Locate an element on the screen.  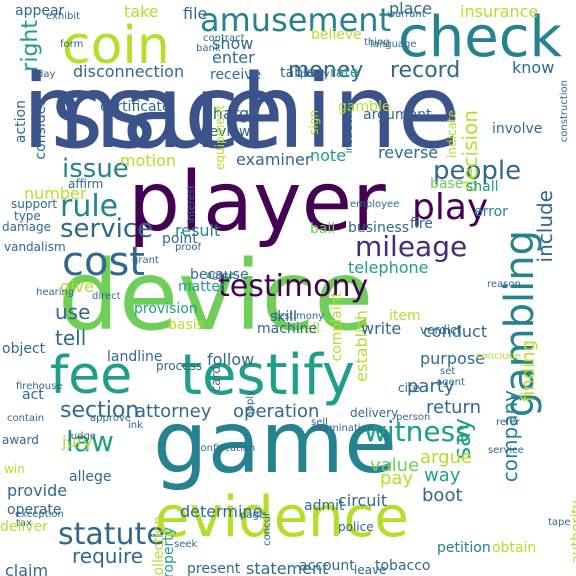
cloud-word: result is located at coordinates (198, 230).